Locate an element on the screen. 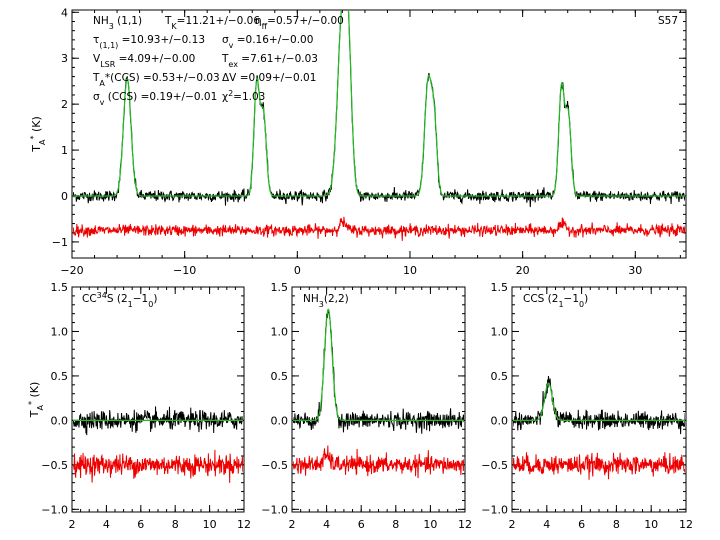 Image resolution: width=720 pixels, height=540 pixels. fit-annotation: VLSR =4.09+/−0.00 is located at coordinates (144, 61).